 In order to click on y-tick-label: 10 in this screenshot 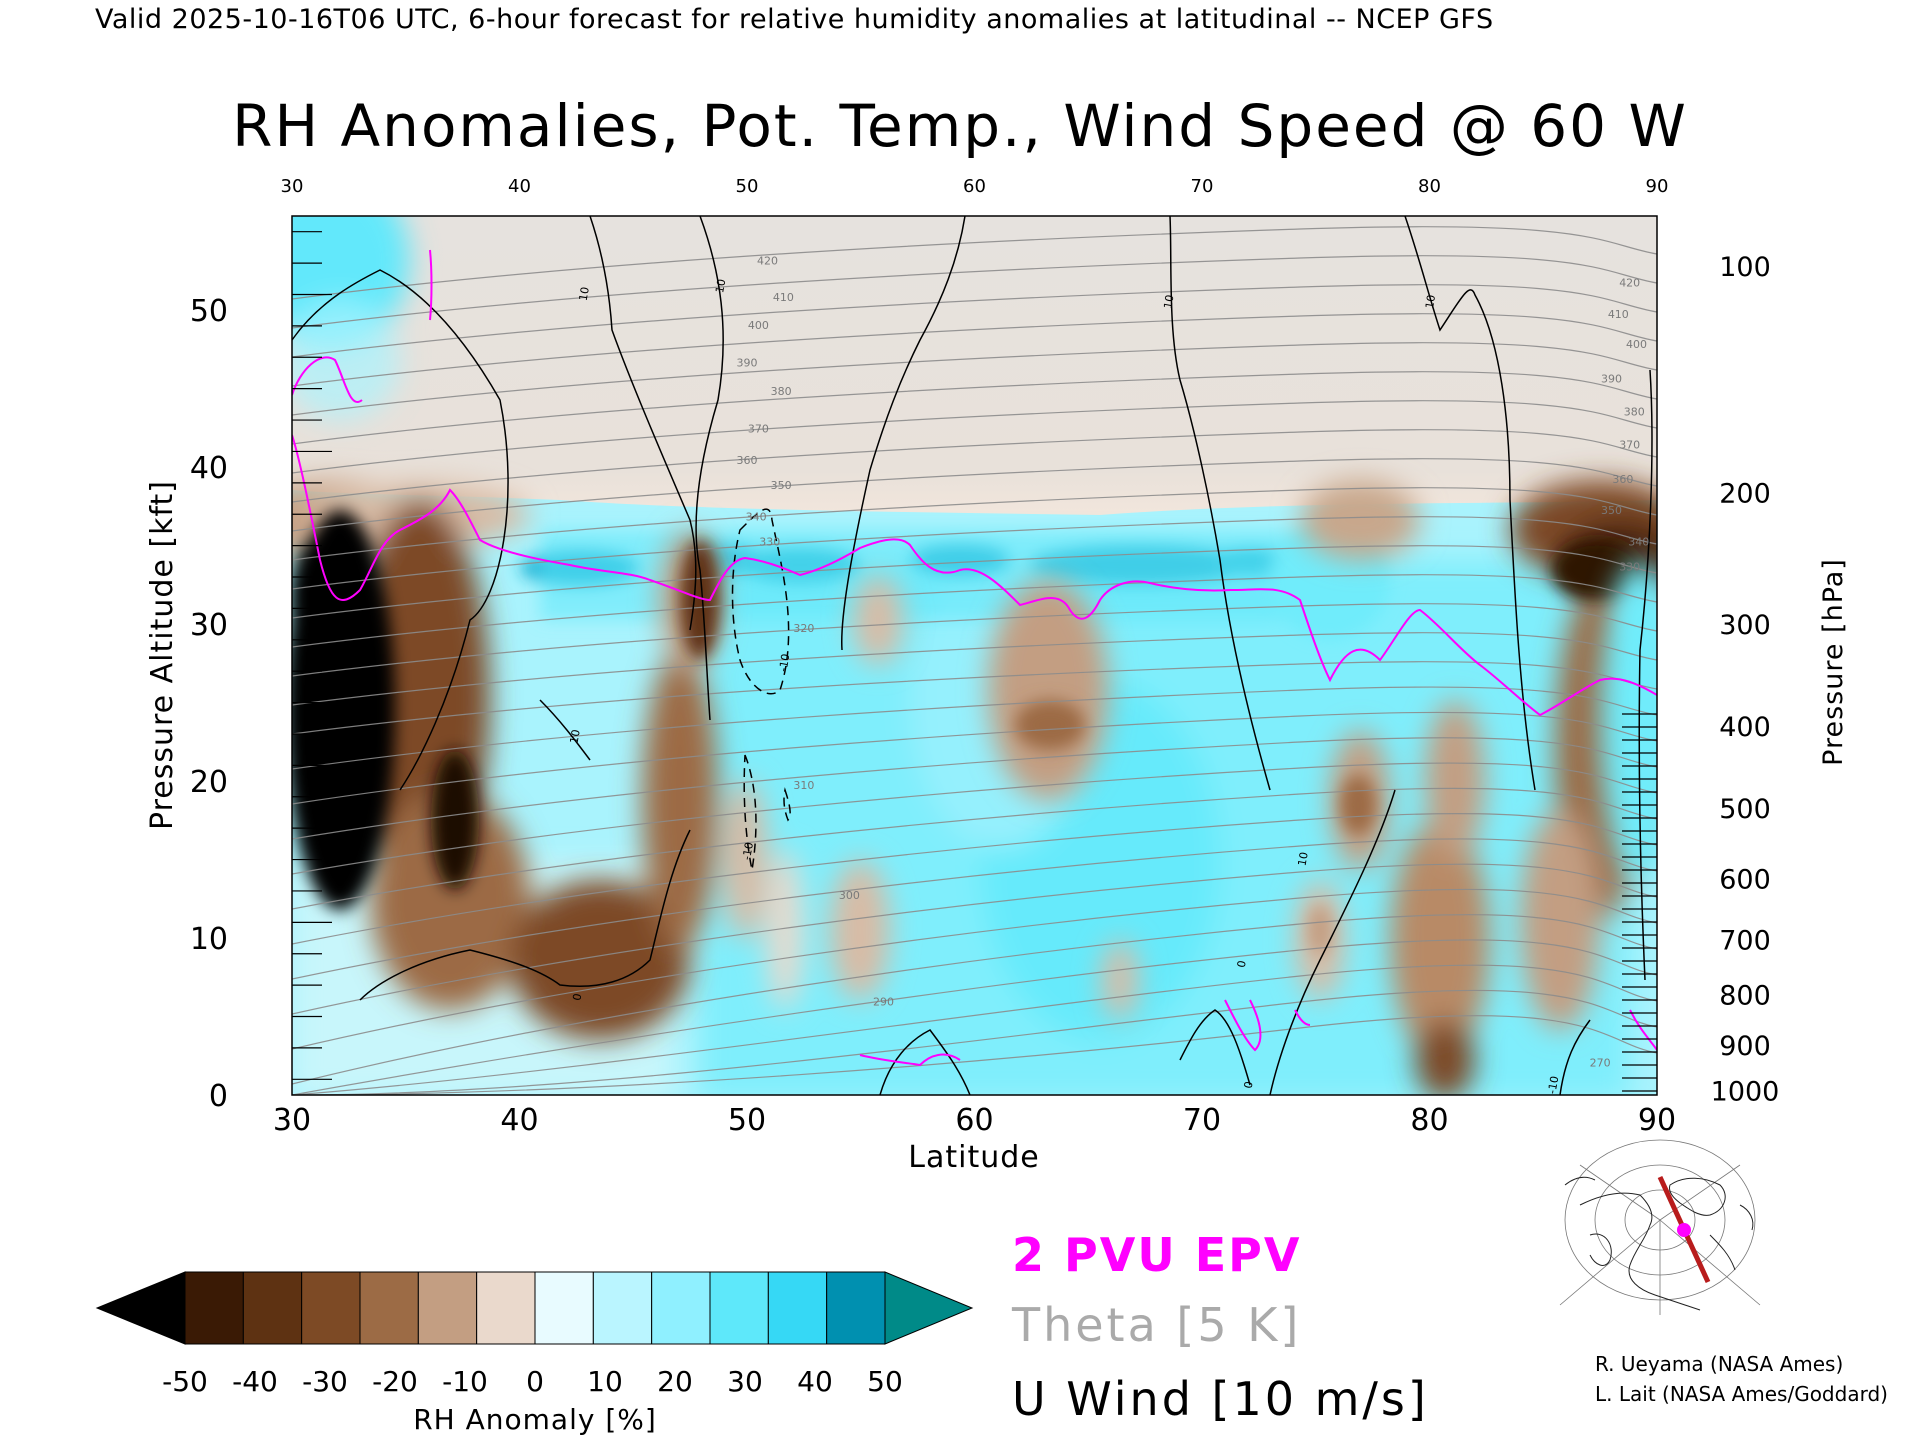, I will do `click(209, 939)`.